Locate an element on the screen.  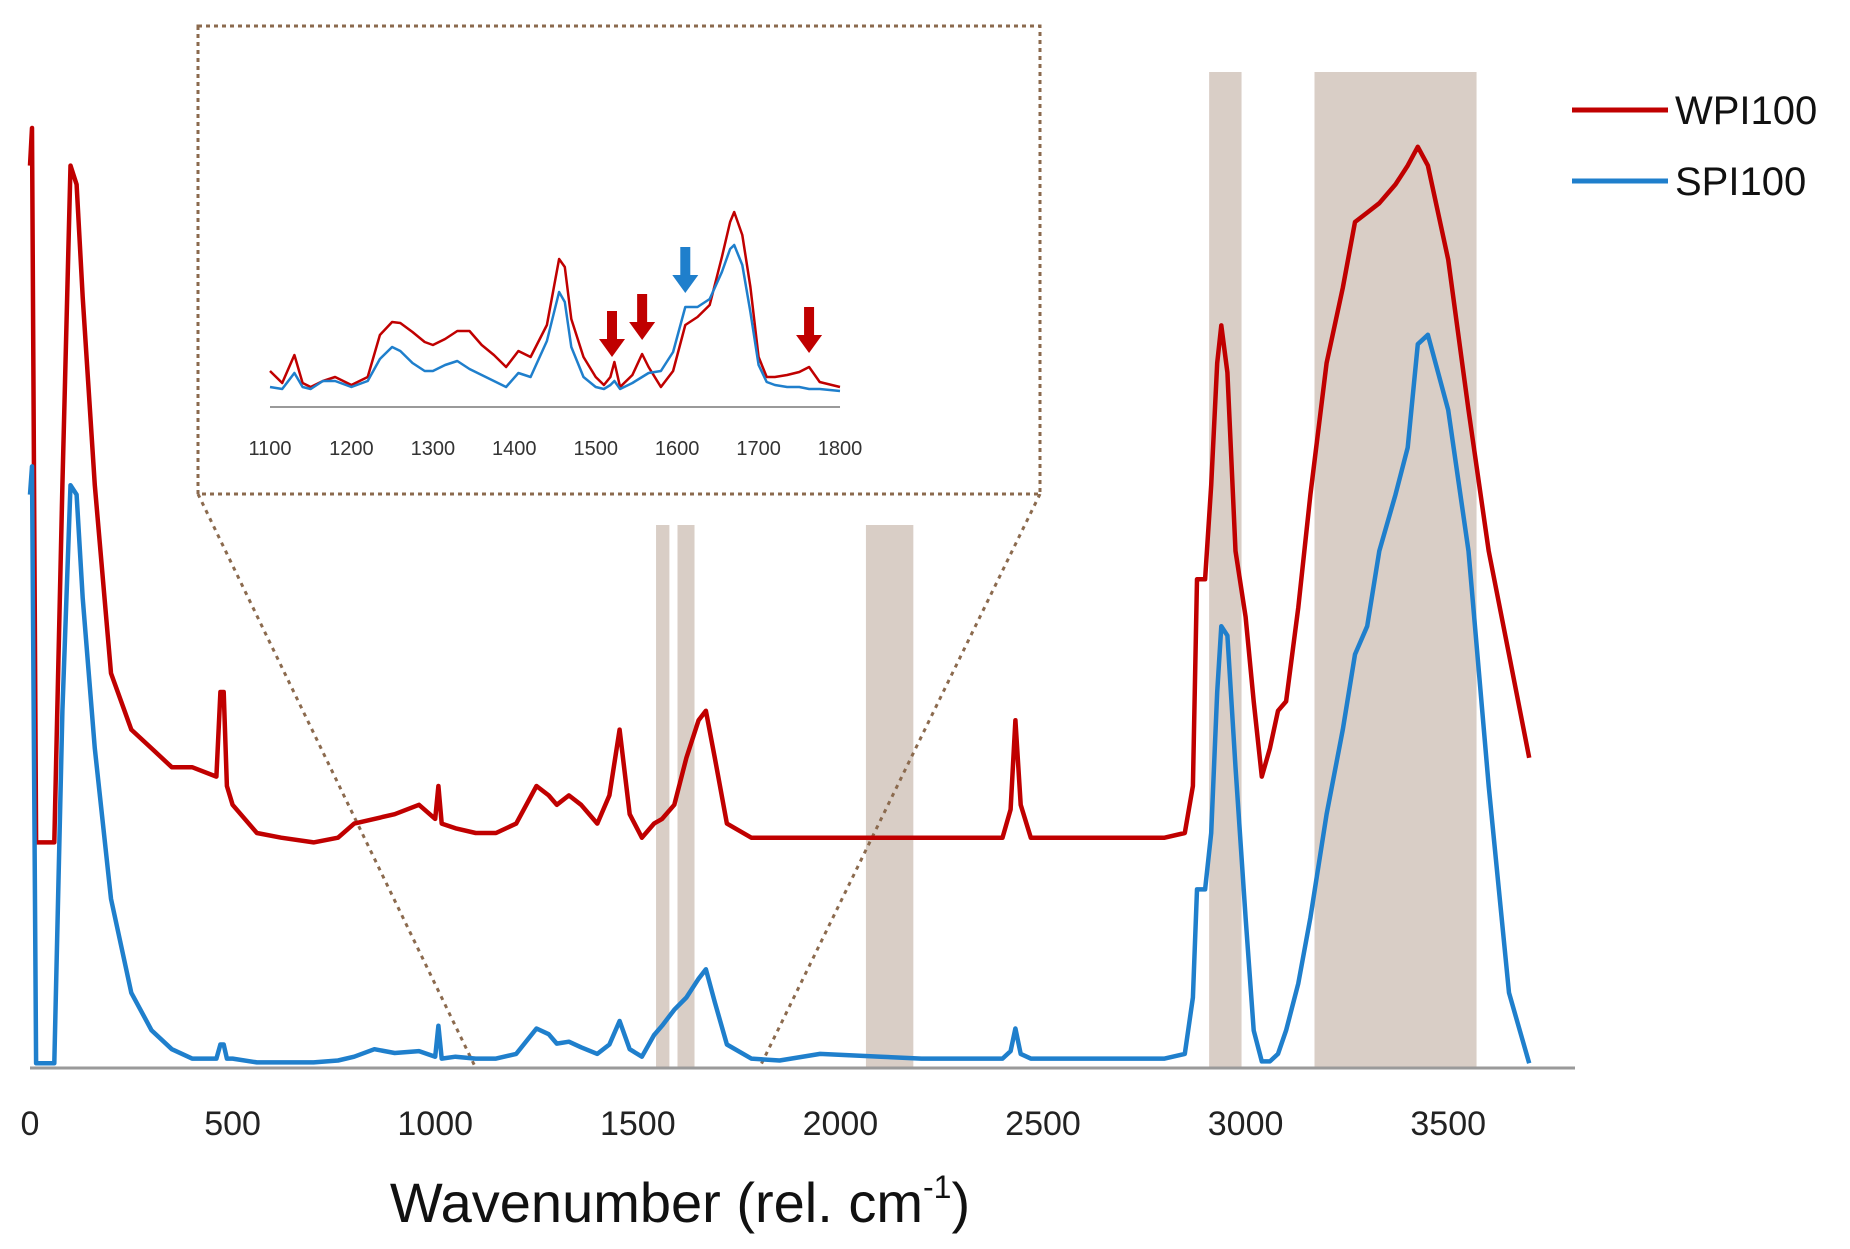
x-tick-label: 3500 is located at coordinates (1448, 1124).